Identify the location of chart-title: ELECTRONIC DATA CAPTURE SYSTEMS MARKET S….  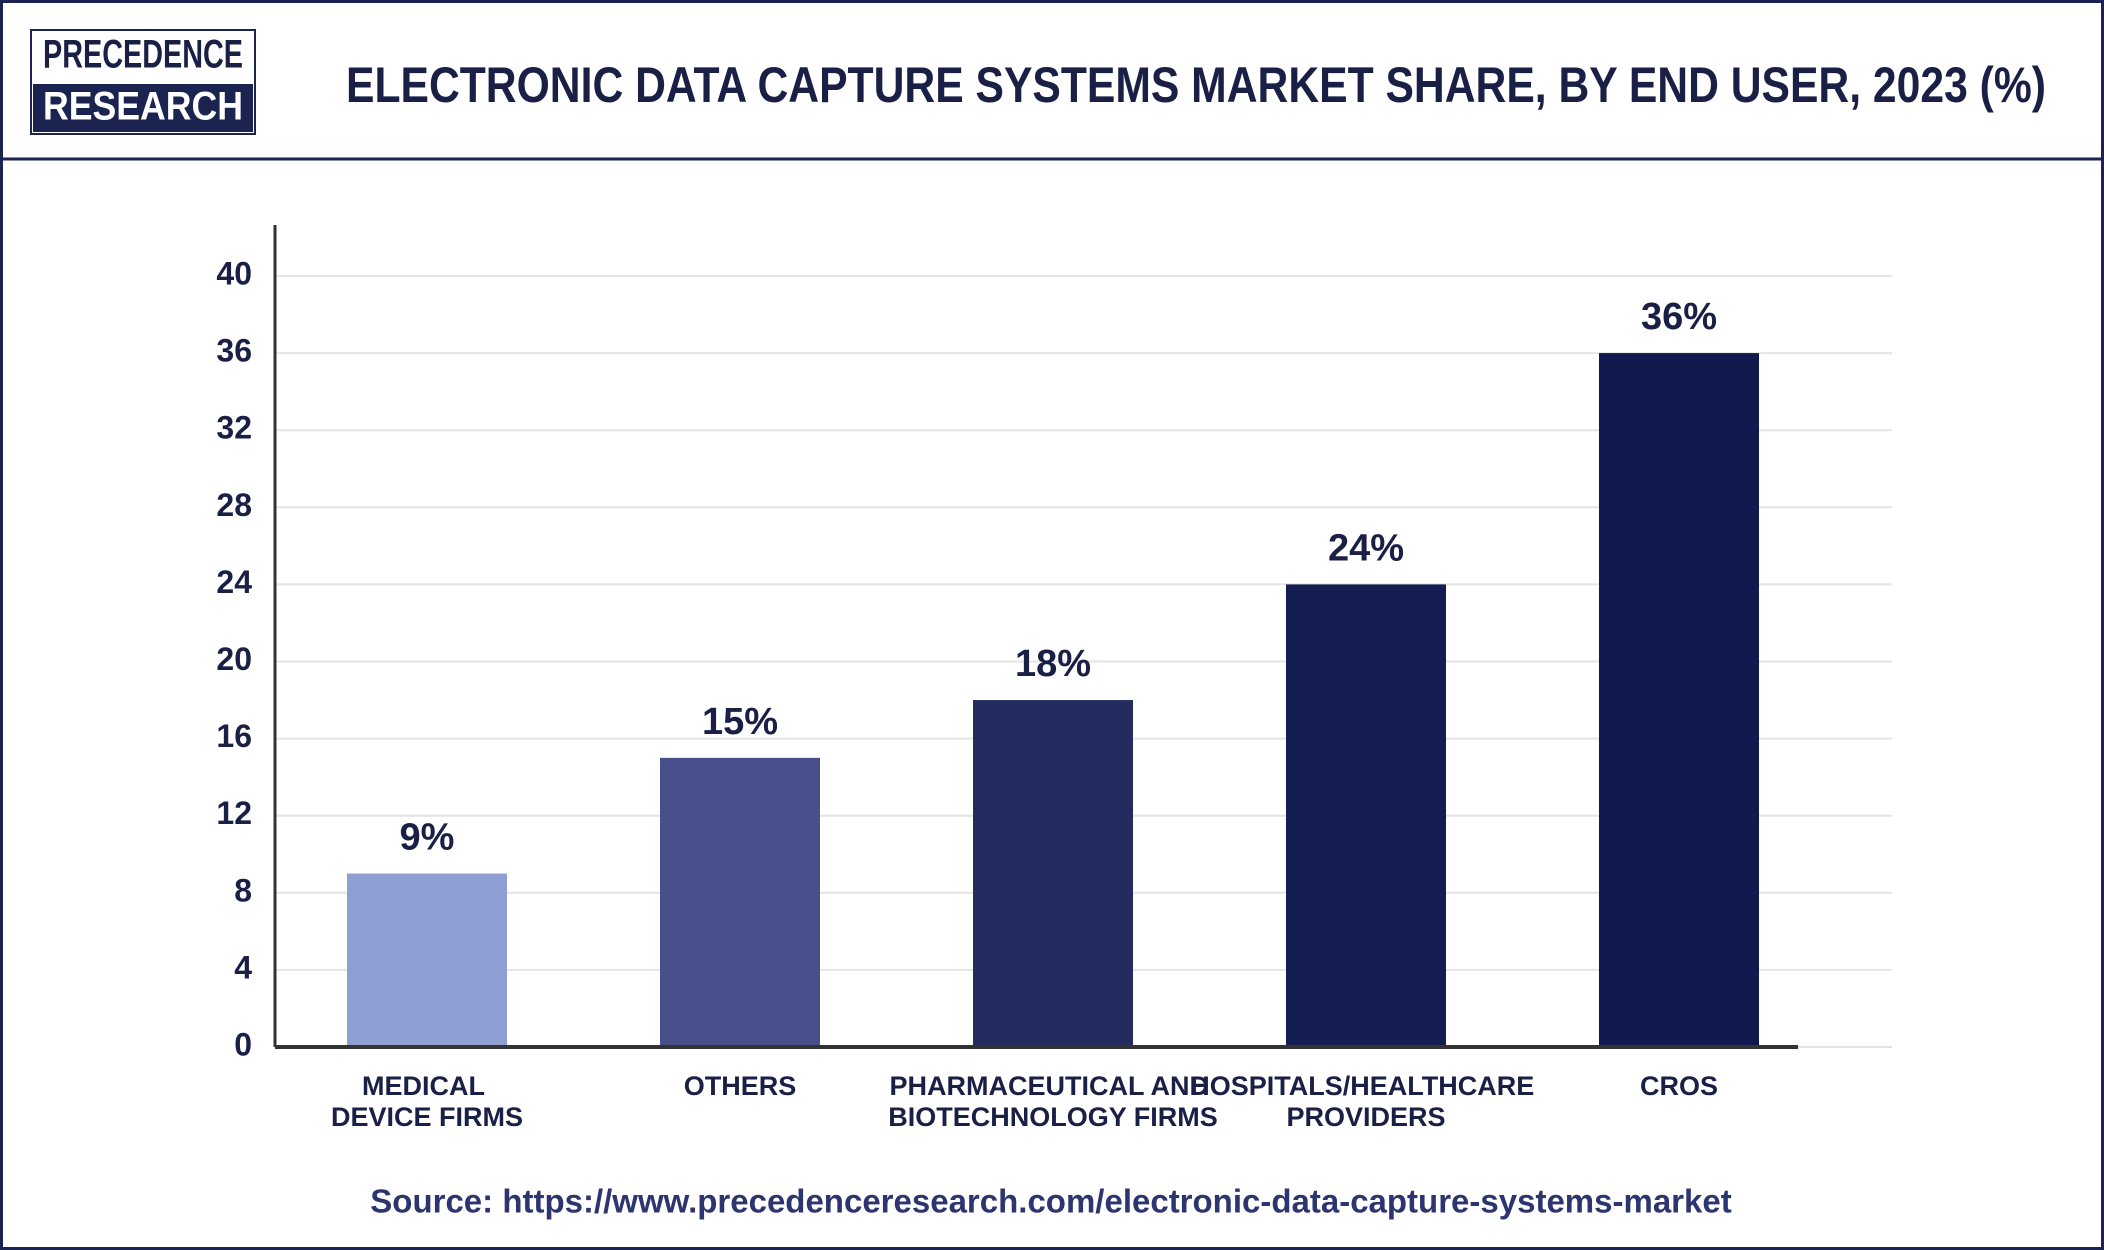
(1196, 85).